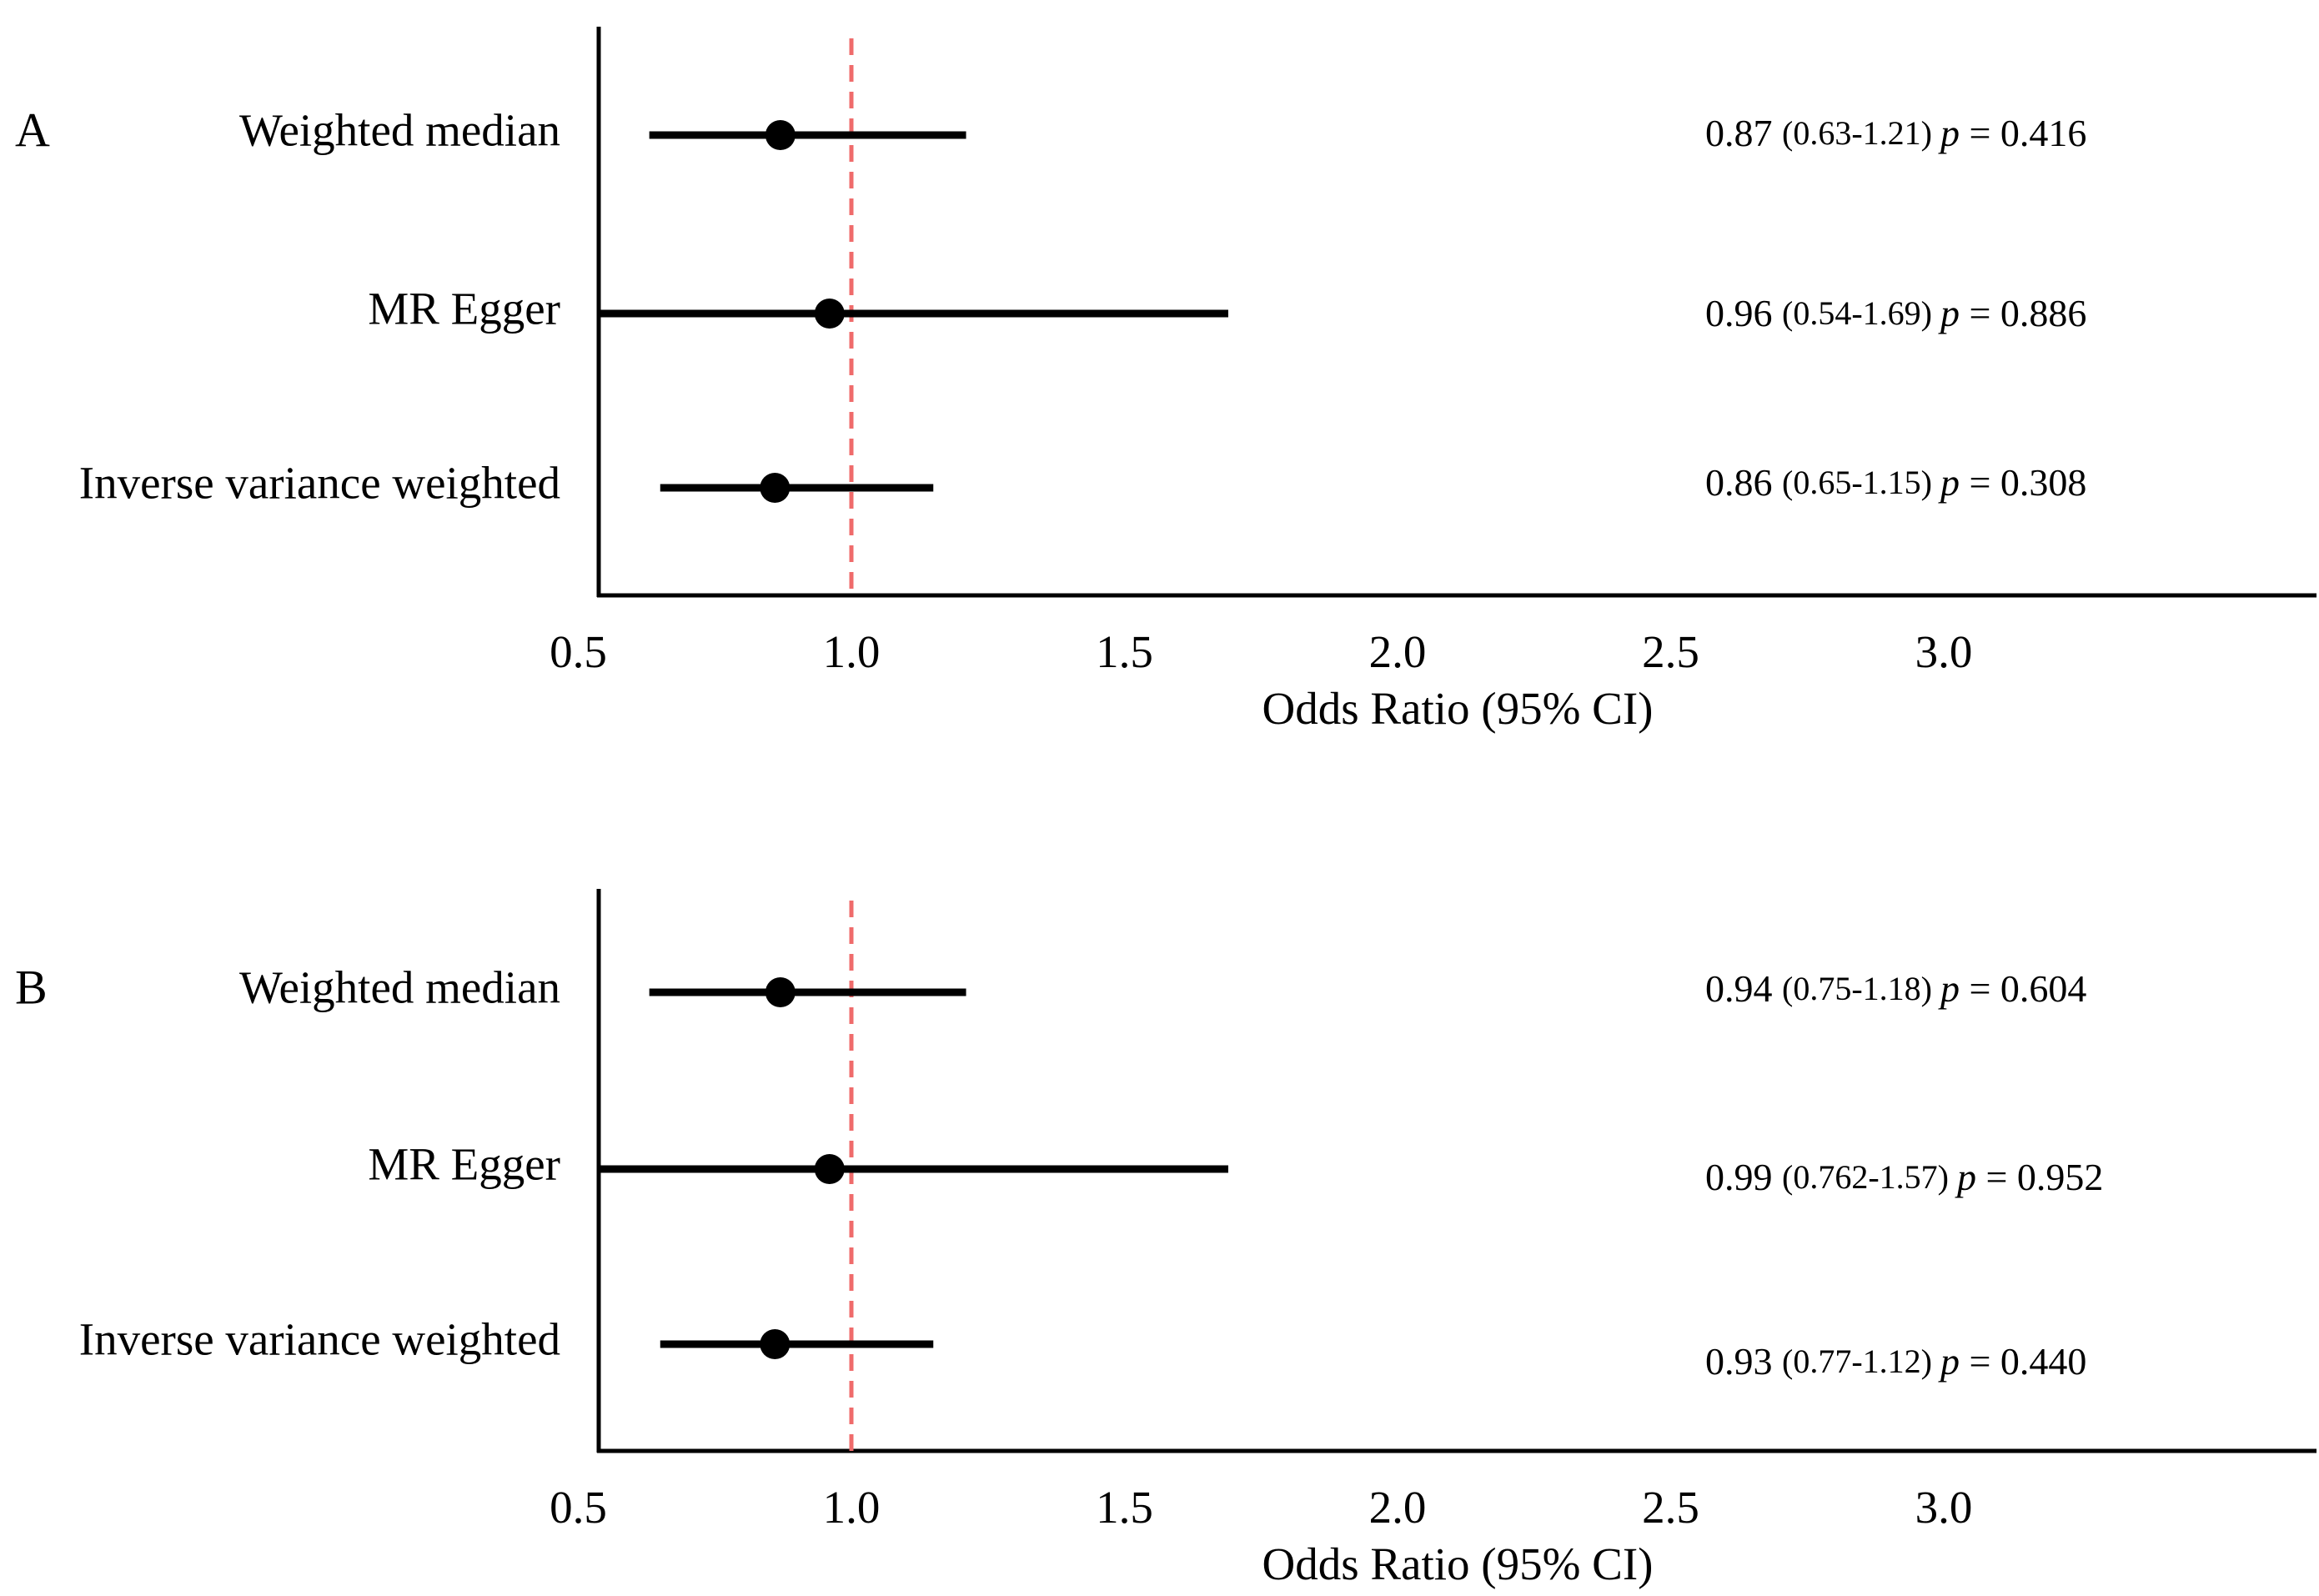 The width and height of the screenshot is (2319, 1596). I want to click on result-text: 0.86 (0.65-1.15) p = 0.308, so click(1896, 483).